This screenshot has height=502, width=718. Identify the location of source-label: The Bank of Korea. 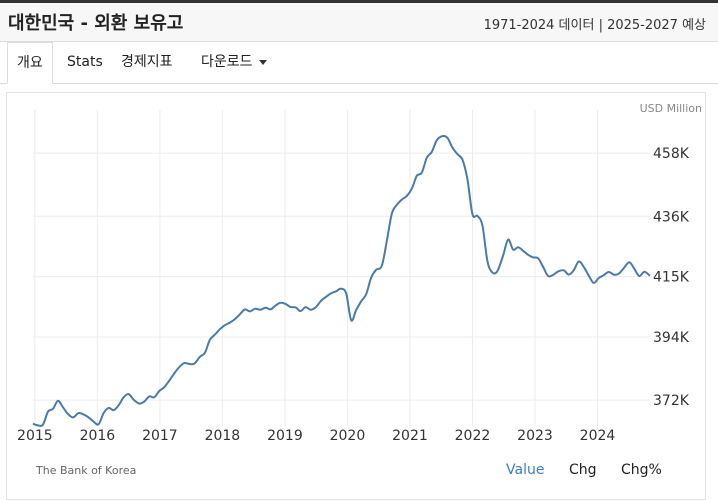
(86, 470).